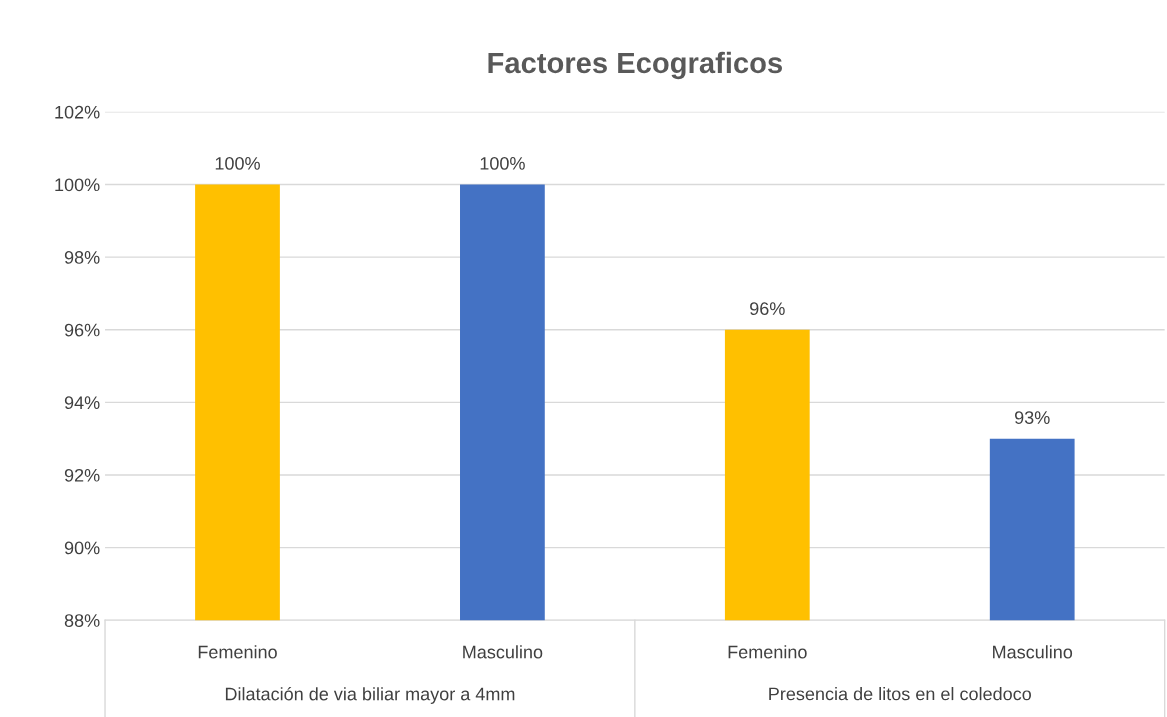  Describe the element at coordinates (82, 475) in the screenshot. I see `y-tick-label: 92%` at that location.